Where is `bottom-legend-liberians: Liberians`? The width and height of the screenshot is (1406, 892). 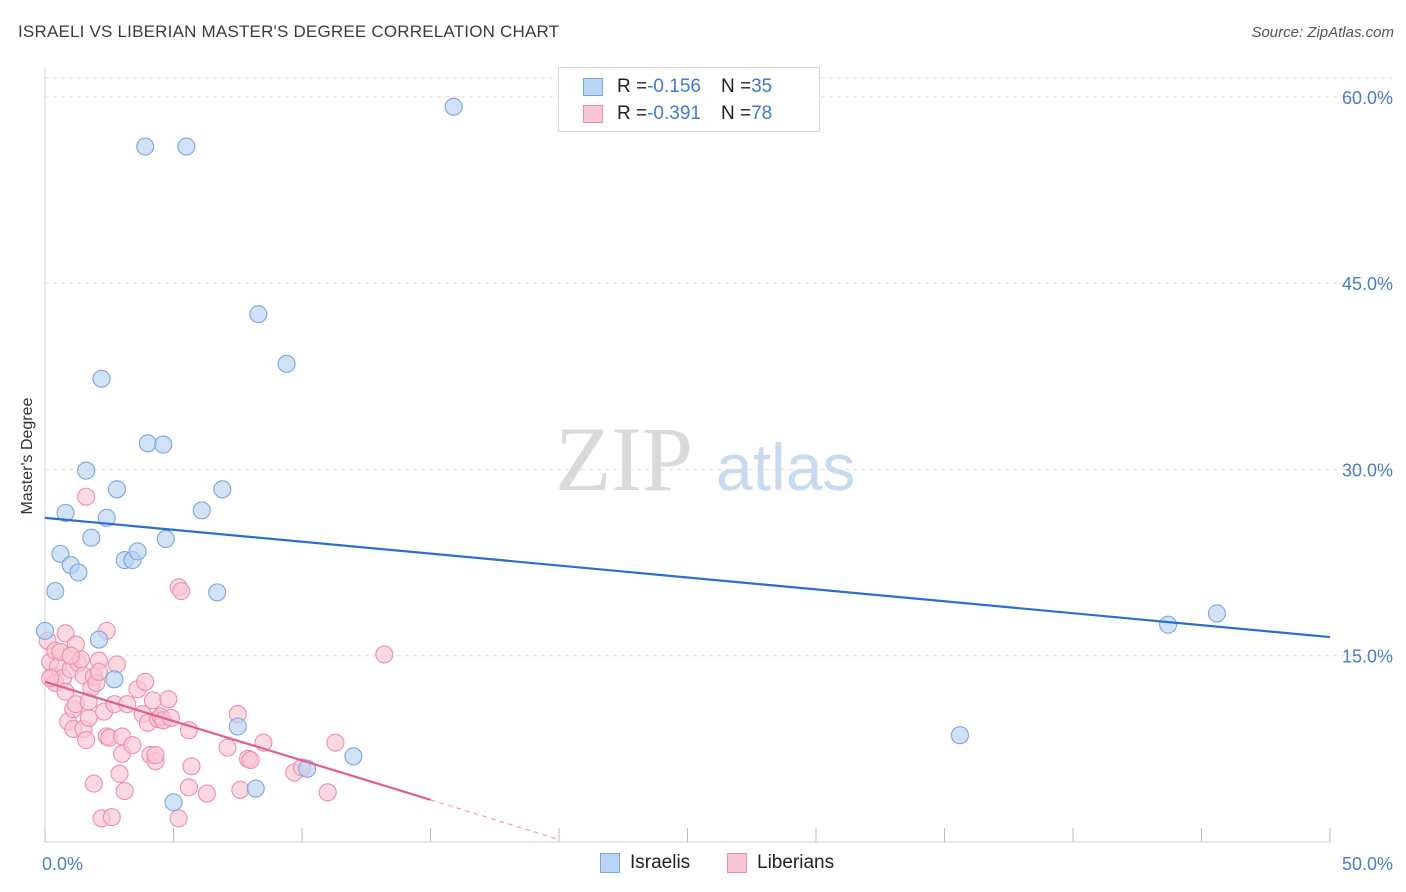
bottom-legend-liberians: Liberians is located at coordinates (780, 863).